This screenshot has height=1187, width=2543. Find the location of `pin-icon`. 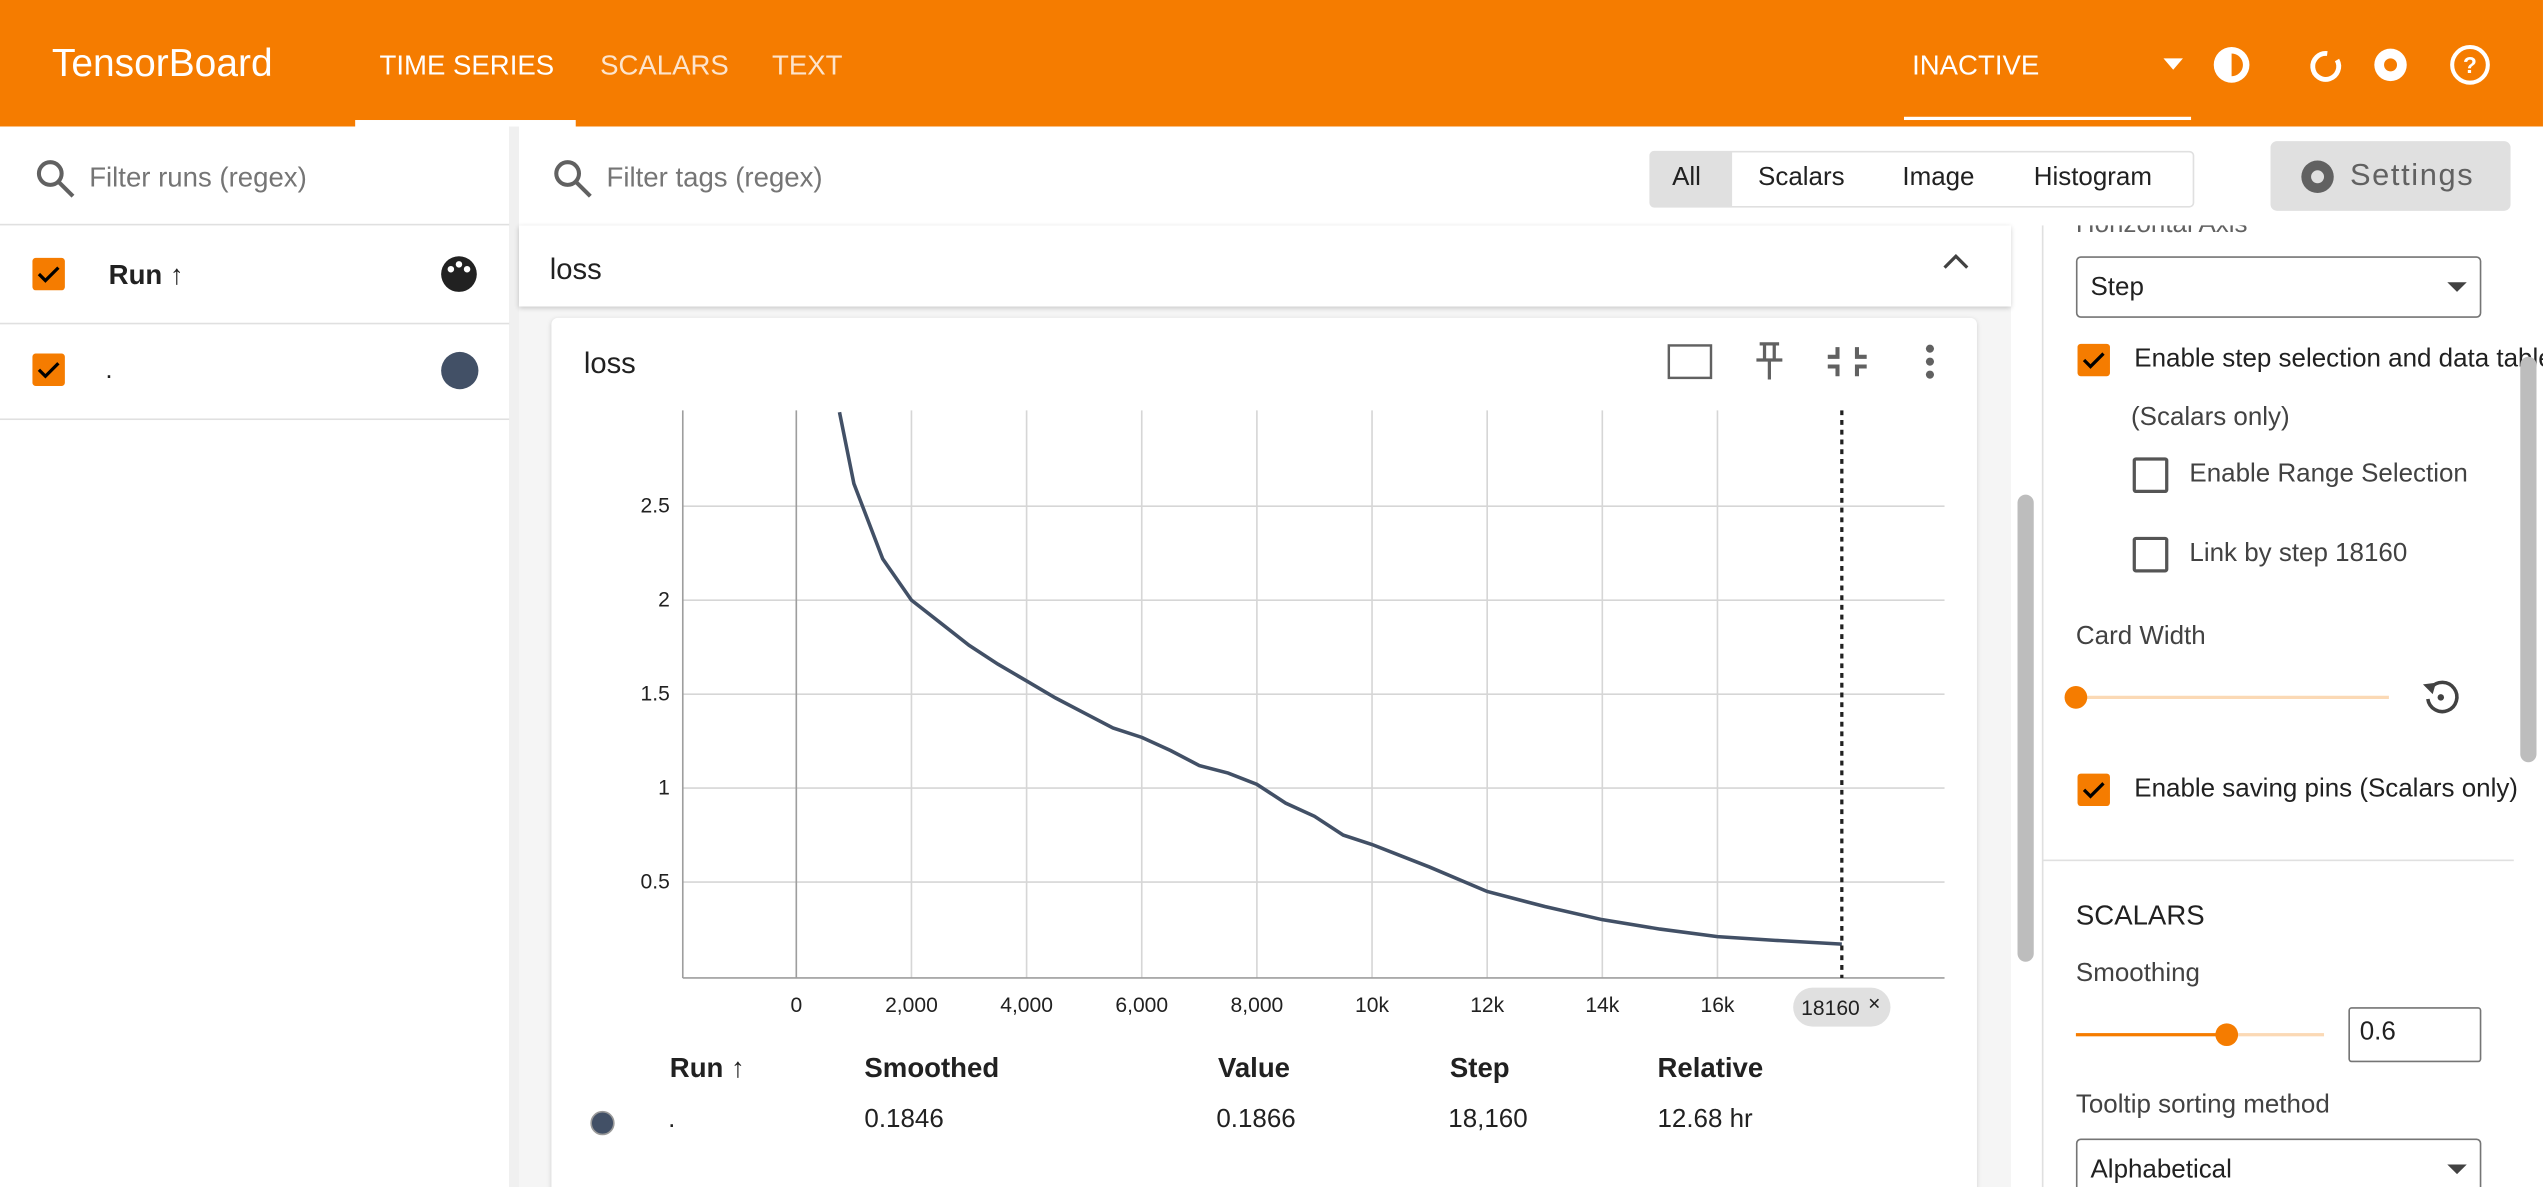

pin-icon is located at coordinates (1769, 361).